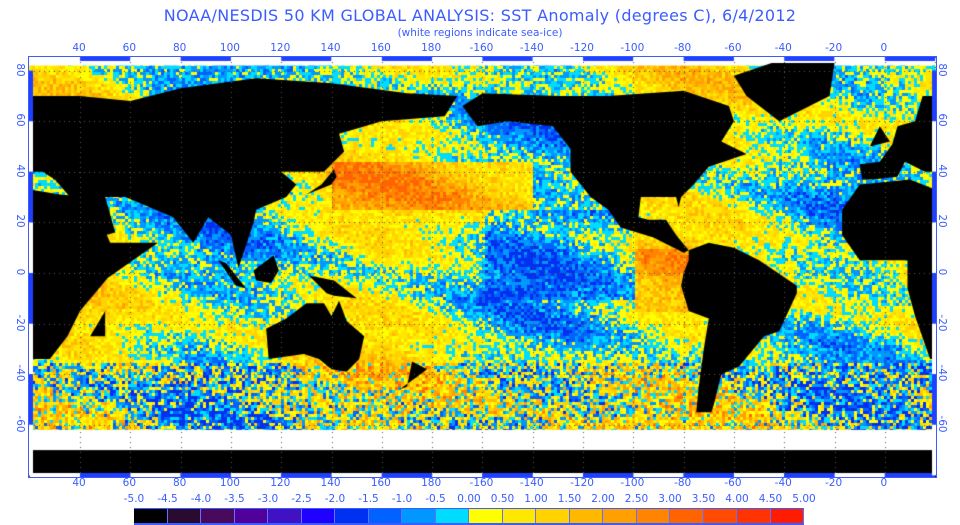  What do you see at coordinates (268, 499) in the screenshot?
I see `color-scale-label: -3.0` at bounding box center [268, 499].